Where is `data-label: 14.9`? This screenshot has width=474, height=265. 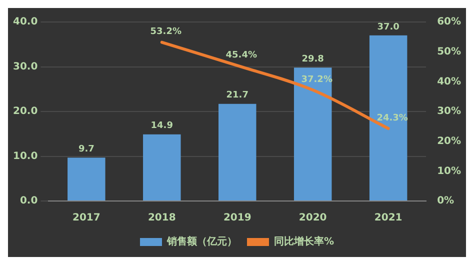 data-label: 14.9 is located at coordinates (161, 126).